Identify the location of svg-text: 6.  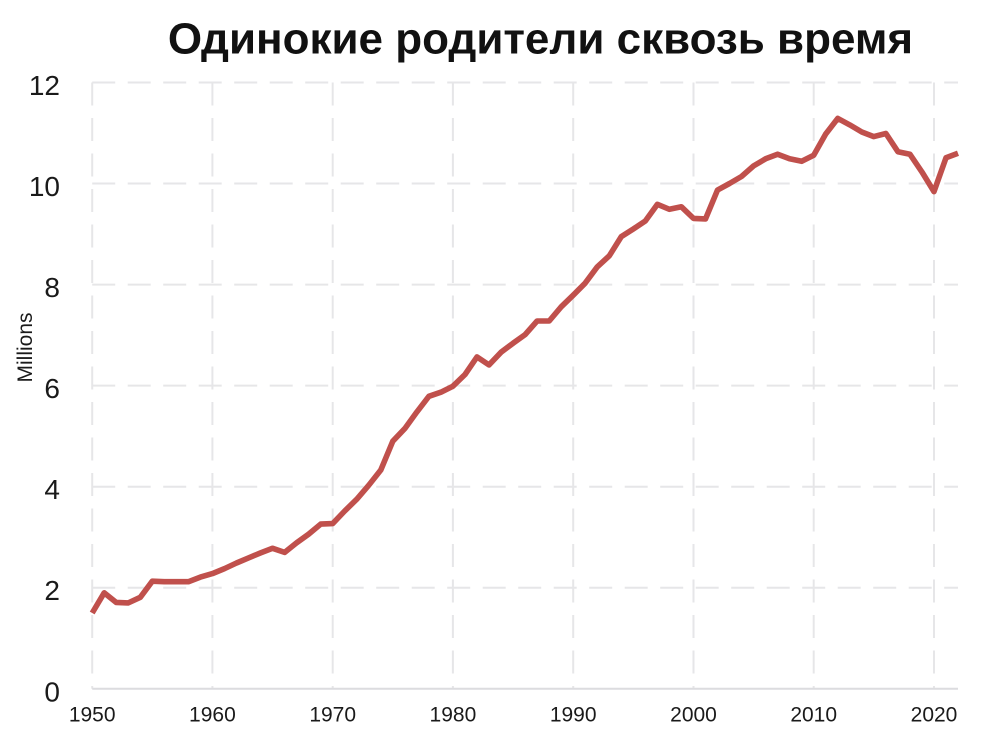
(52, 388).